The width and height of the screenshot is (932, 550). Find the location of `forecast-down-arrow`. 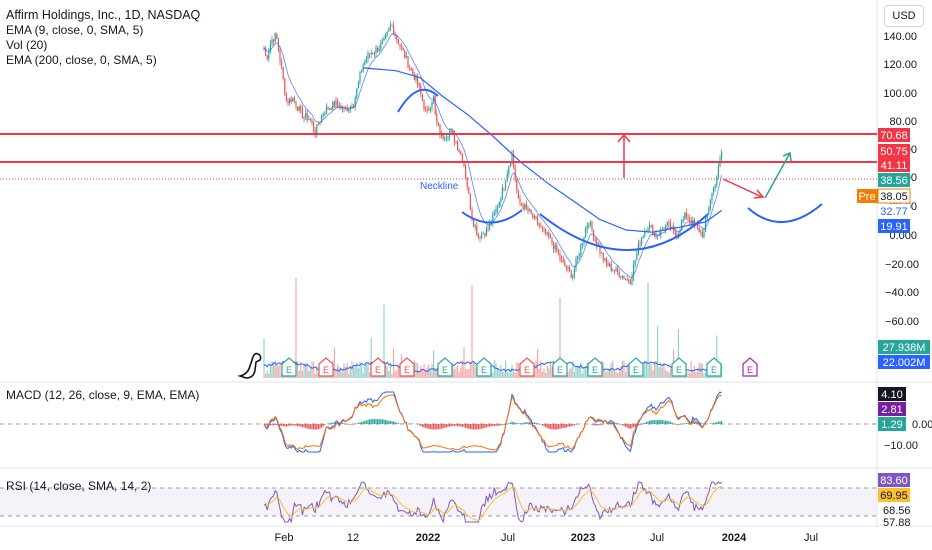

forecast-down-arrow is located at coordinates (742, 188).